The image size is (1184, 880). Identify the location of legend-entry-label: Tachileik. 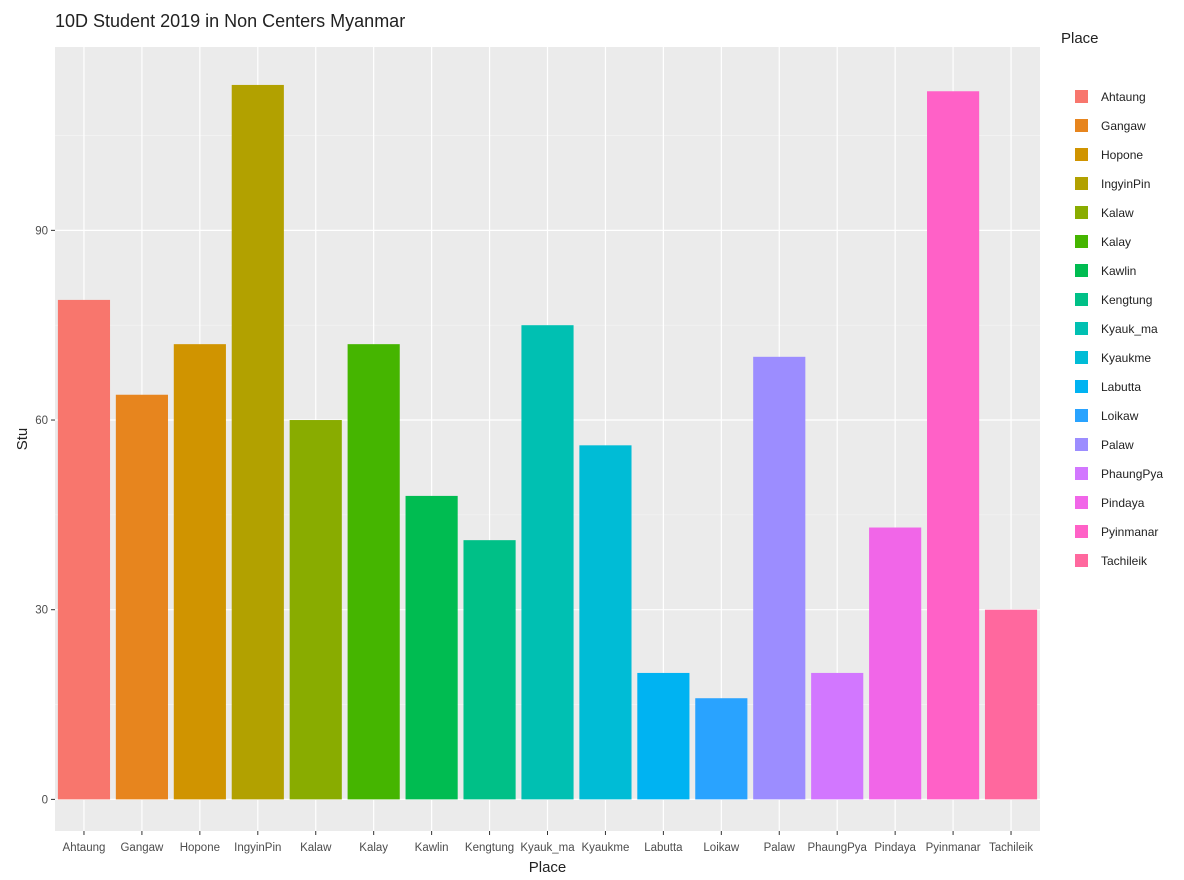
(1124, 561).